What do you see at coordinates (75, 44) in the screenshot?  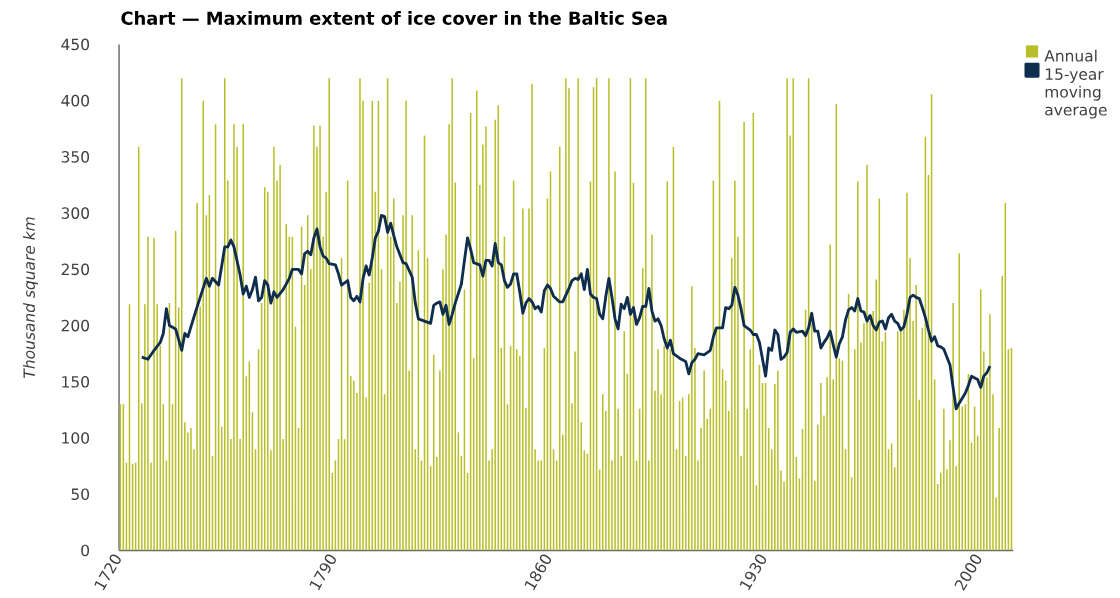 I see `y-tick-label: 450` at bounding box center [75, 44].